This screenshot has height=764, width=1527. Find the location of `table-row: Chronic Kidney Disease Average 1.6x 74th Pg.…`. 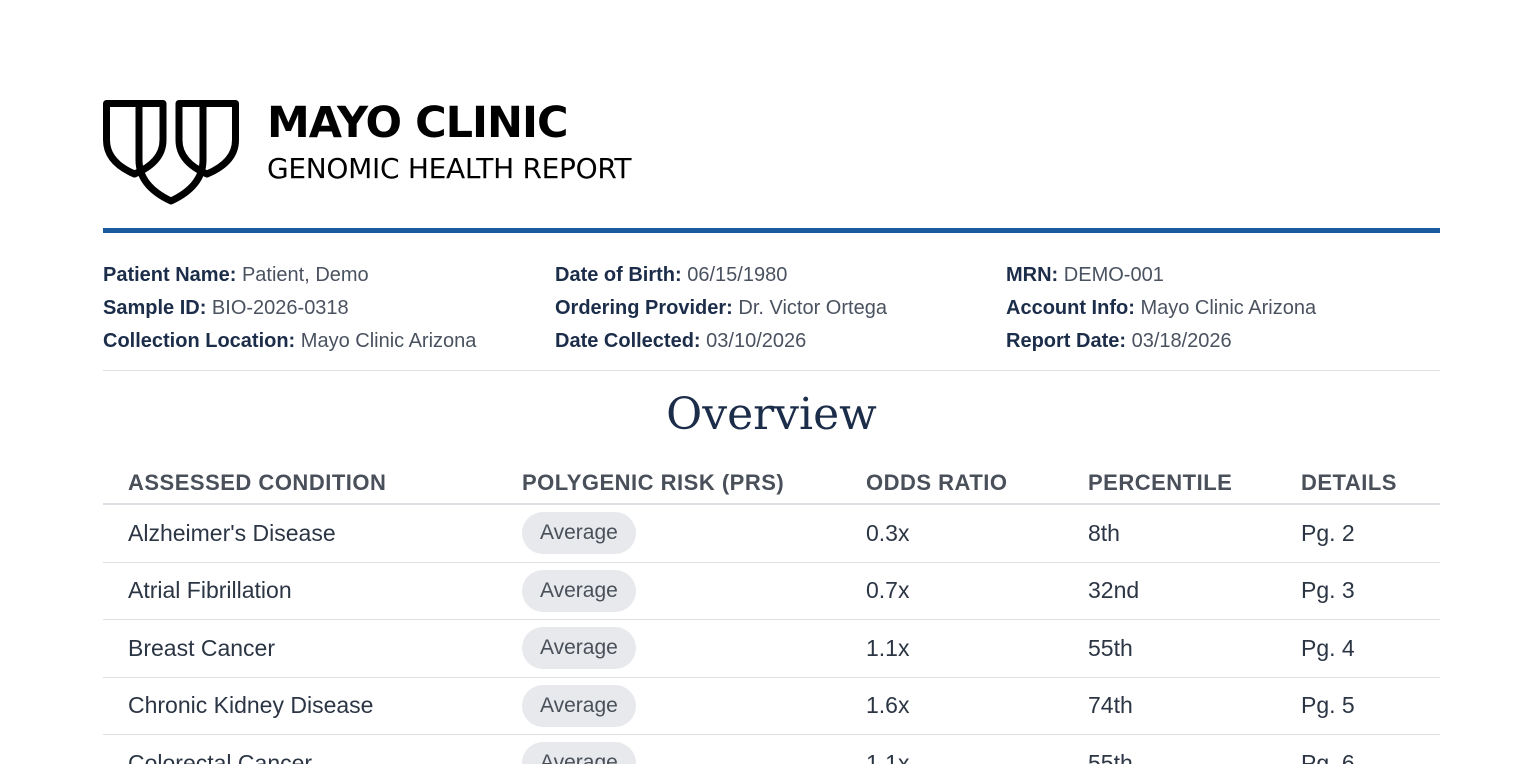

table-row: Chronic Kidney Disease Average 1.6x 74th Pg.… is located at coordinates (771, 706).